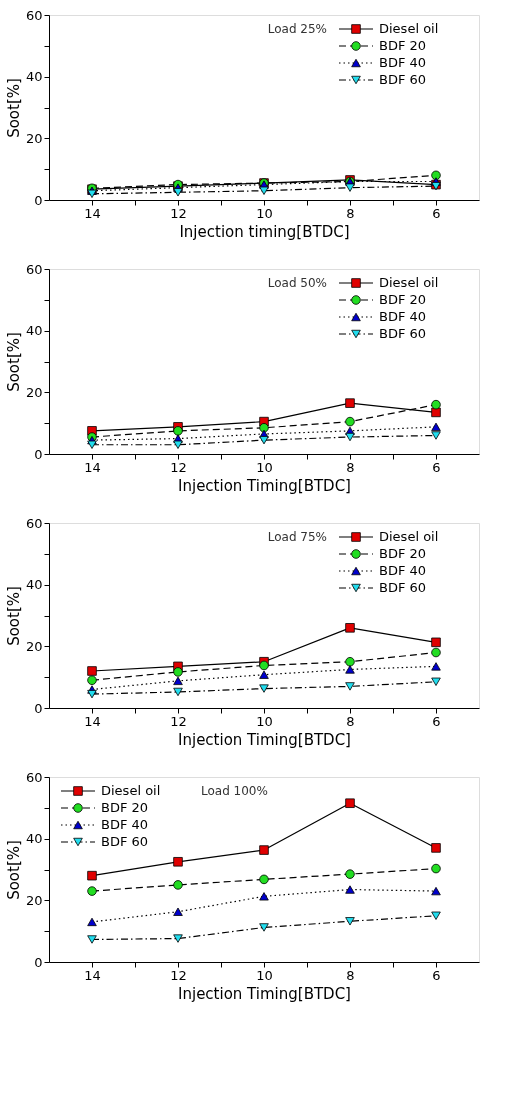 The height and width of the screenshot is (1114, 505). Describe the element at coordinates (297, 29) in the screenshot. I see `annotation: Load 25%` at that location.